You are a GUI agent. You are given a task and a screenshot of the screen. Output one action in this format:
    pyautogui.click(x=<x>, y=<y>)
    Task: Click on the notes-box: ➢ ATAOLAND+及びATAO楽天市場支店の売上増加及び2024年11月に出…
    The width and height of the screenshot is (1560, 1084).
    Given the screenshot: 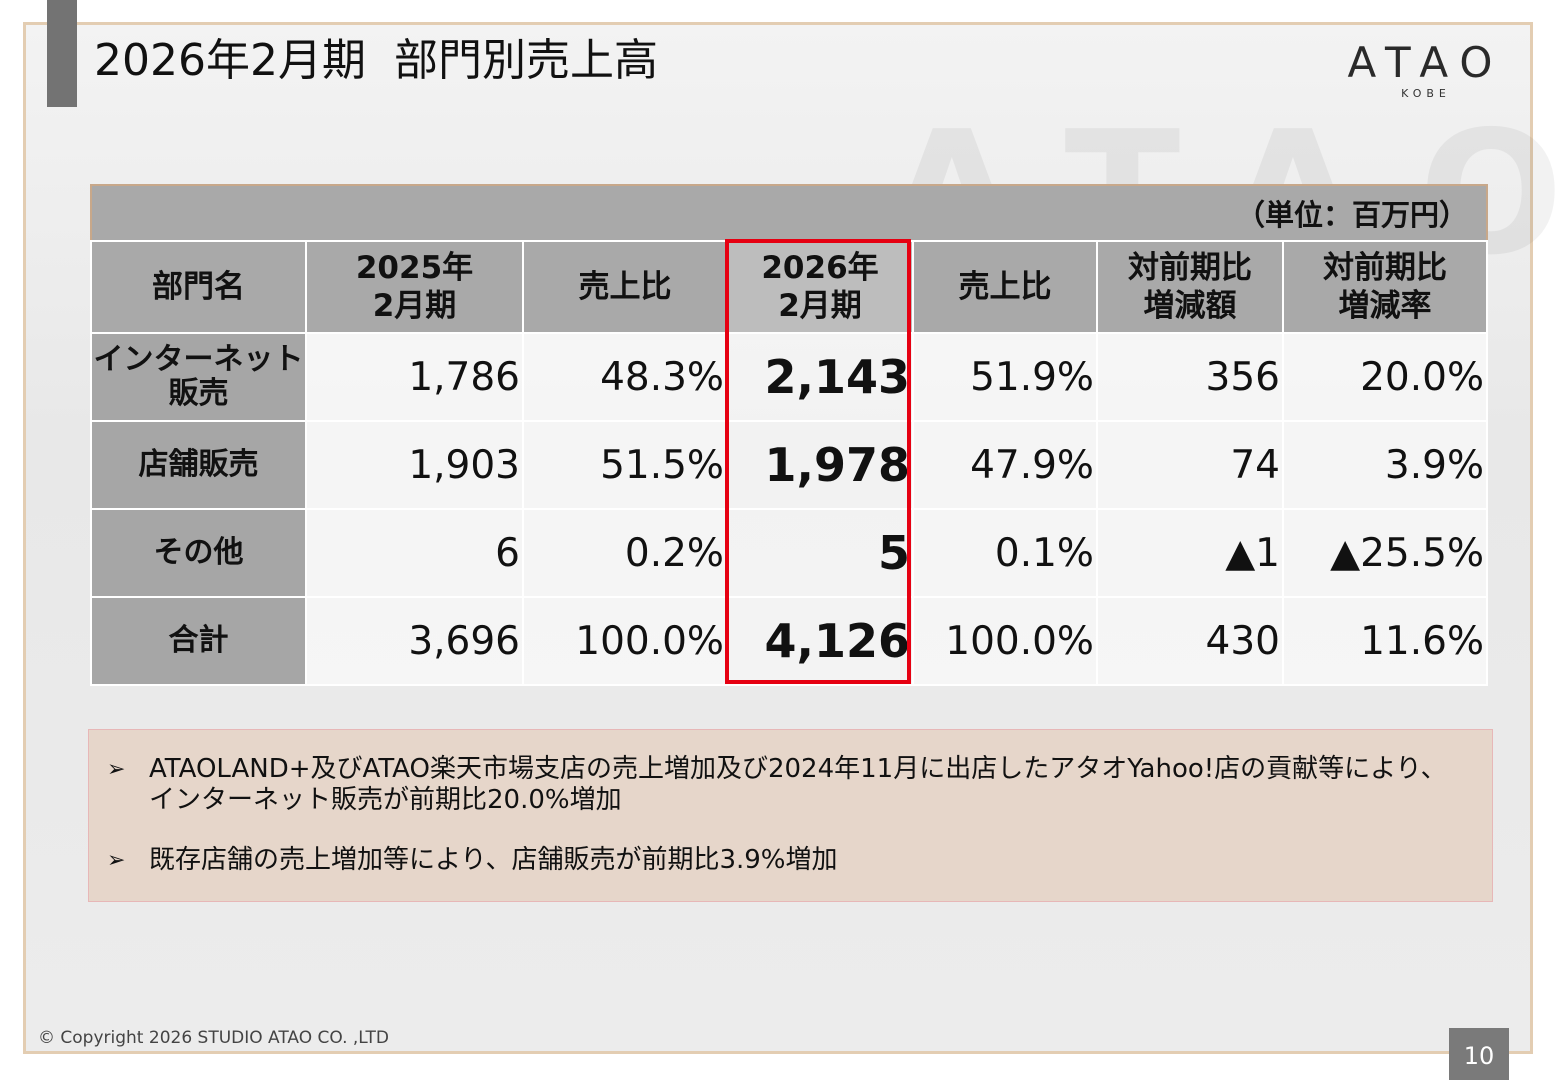 What is the action you would take?
    pyautogui.click(x=790, y=815)
    